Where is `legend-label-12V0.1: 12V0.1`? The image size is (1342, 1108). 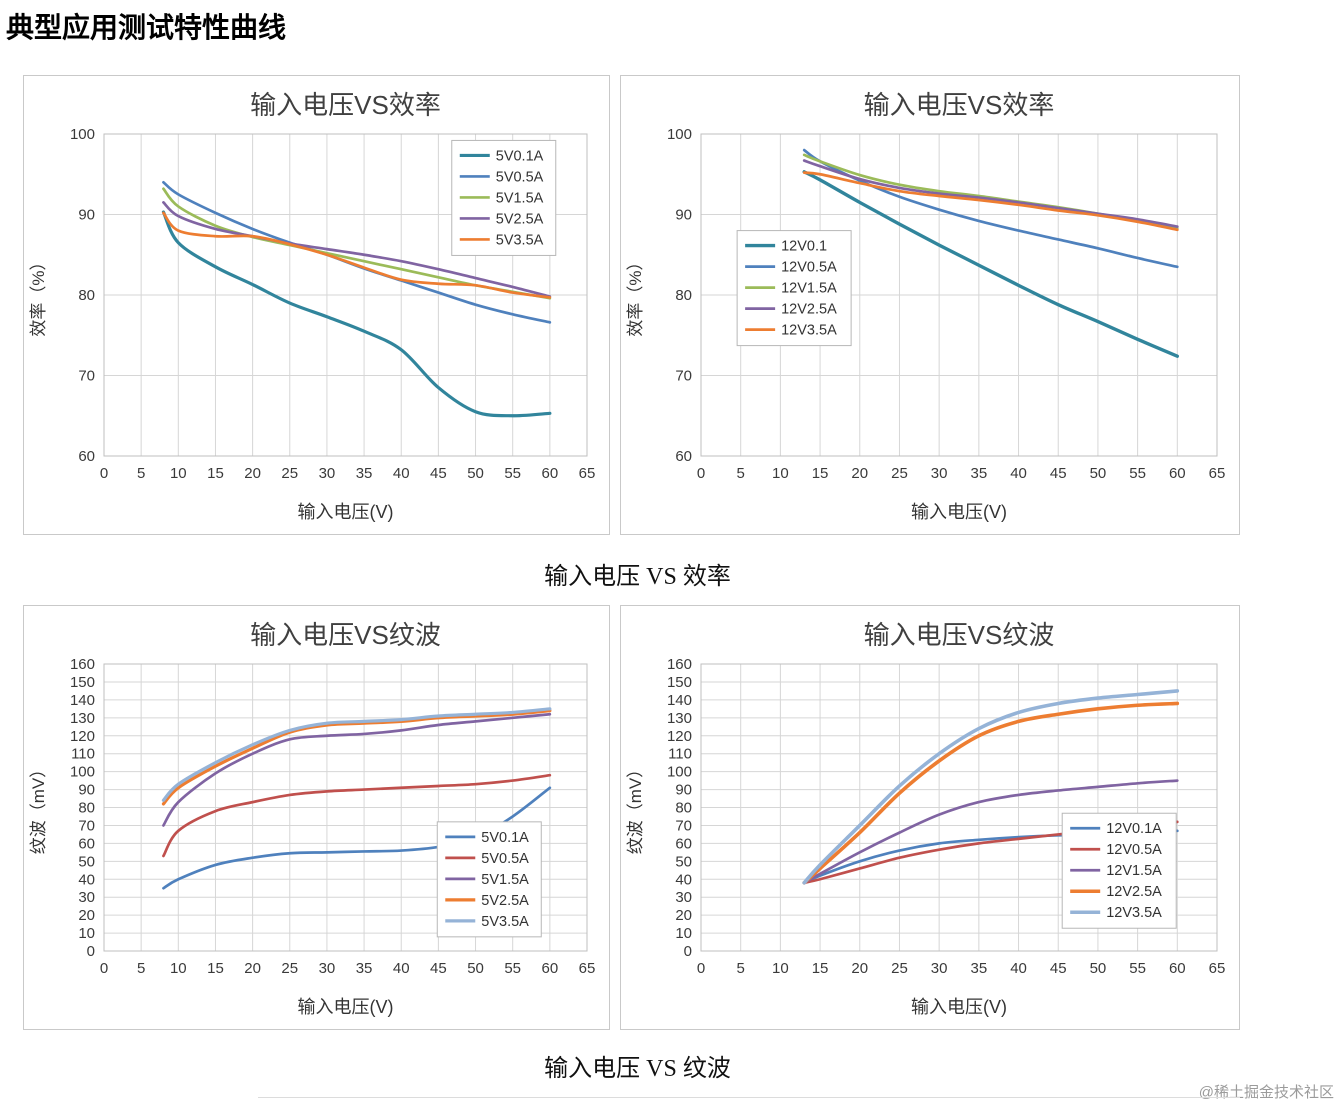
legend-label-12V0.1: 12V0.1 is located at coordinates (804, 247).